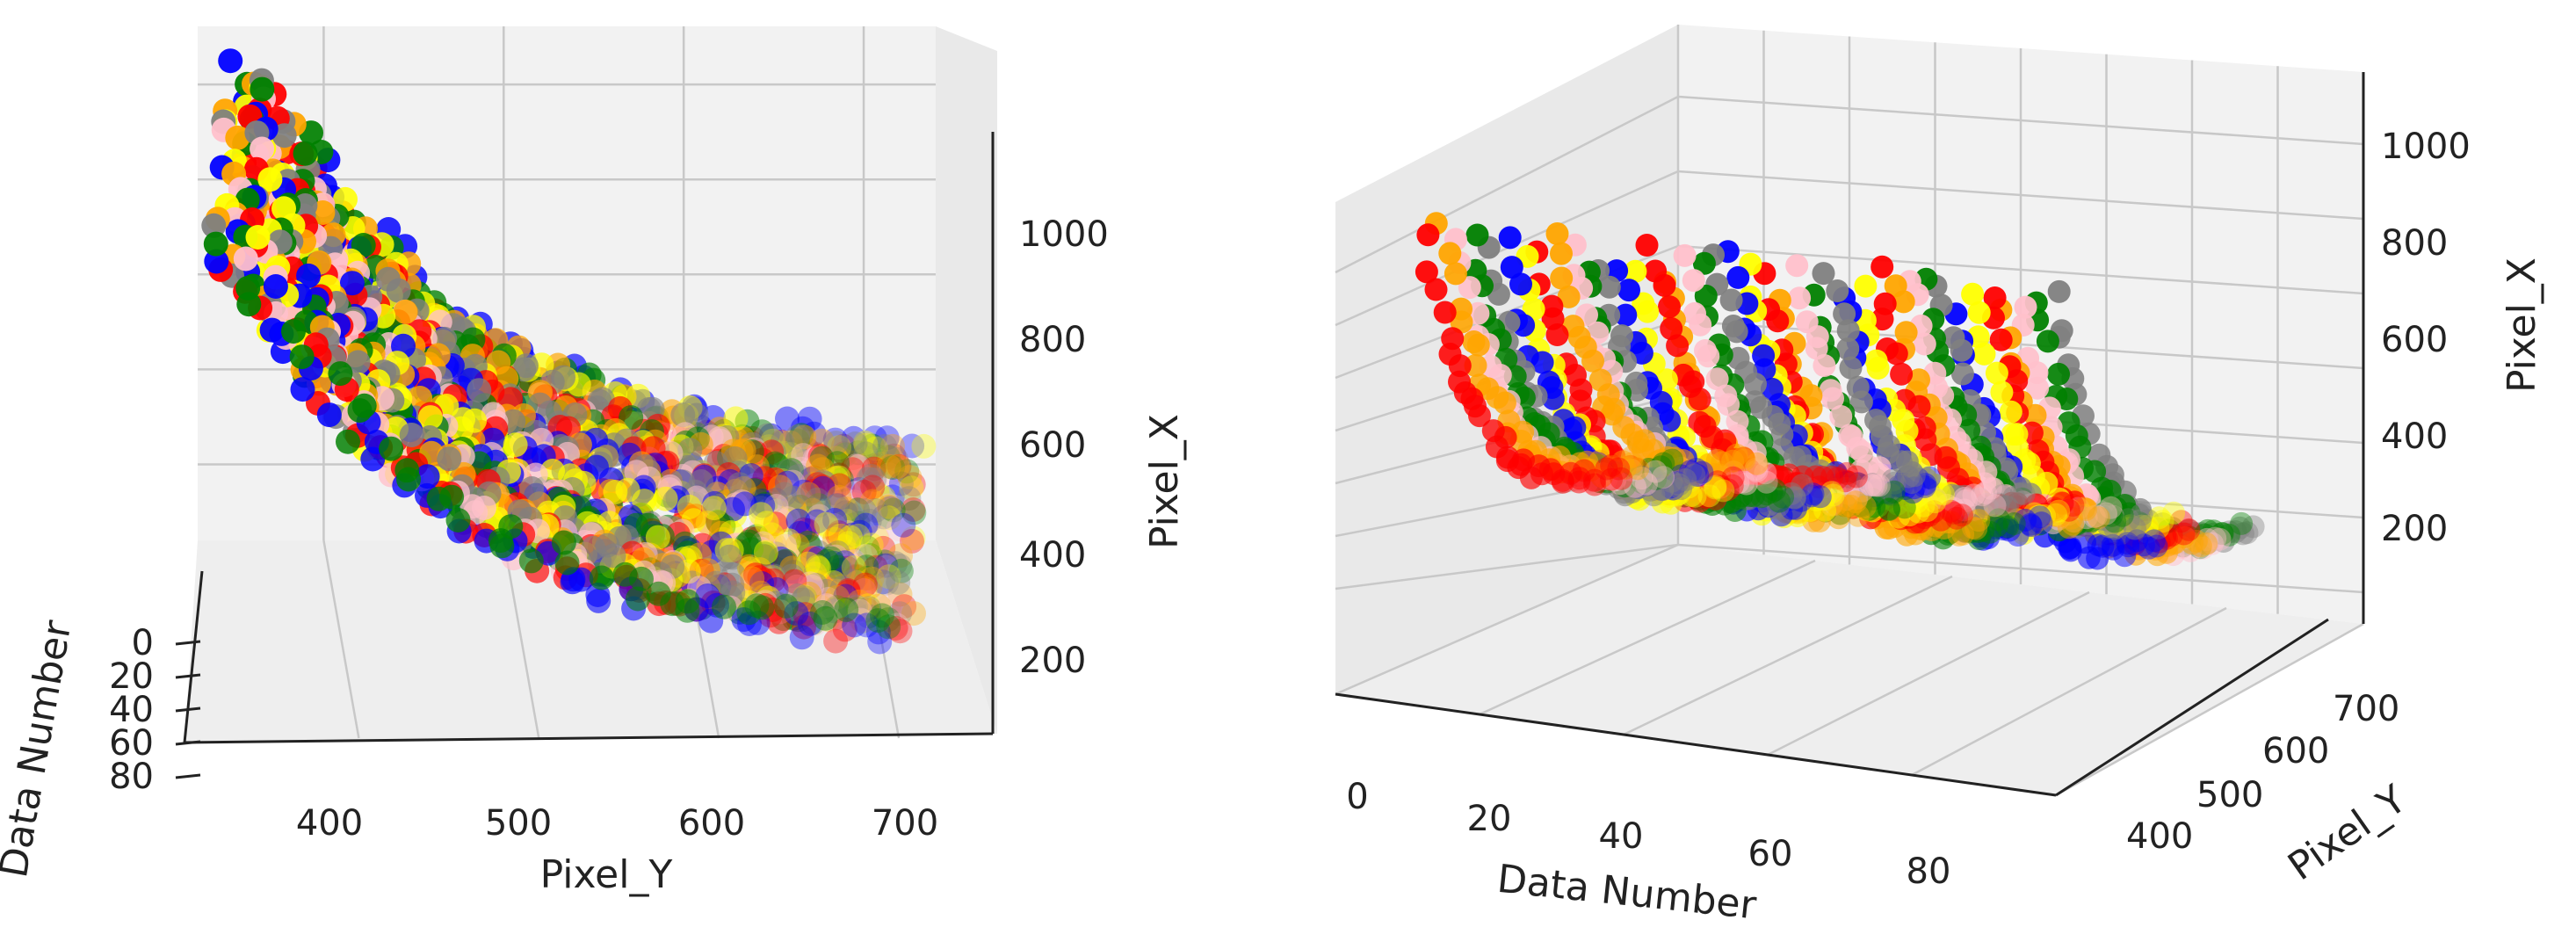  Describe the element at coordinates (1052, 445) in the screenshot. I see `left-z-tick: 600` at that location.